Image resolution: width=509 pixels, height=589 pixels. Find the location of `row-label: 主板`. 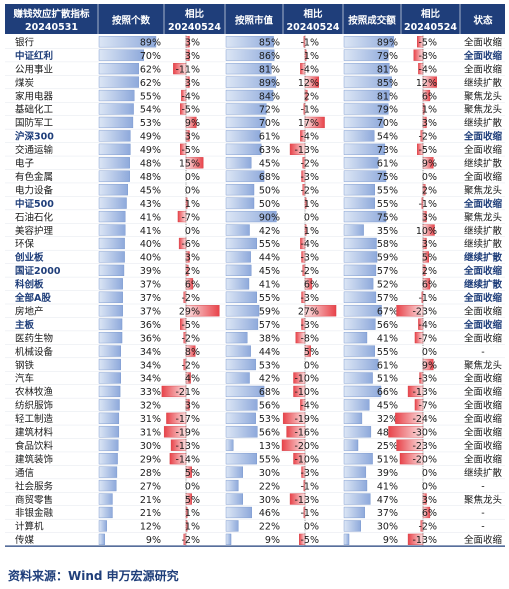

row-label: 主板 is located at coordinates (25, 325).